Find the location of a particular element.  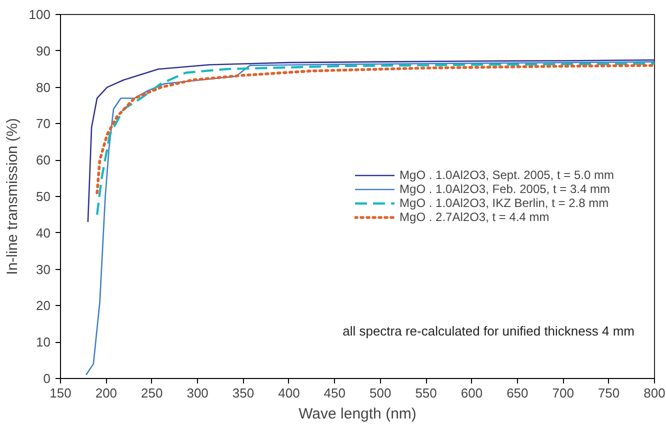

legend-label: MgO . 1.0Al2O3, Sept. 2005, t = 5.0 mm is located at coordinates (507, 175).